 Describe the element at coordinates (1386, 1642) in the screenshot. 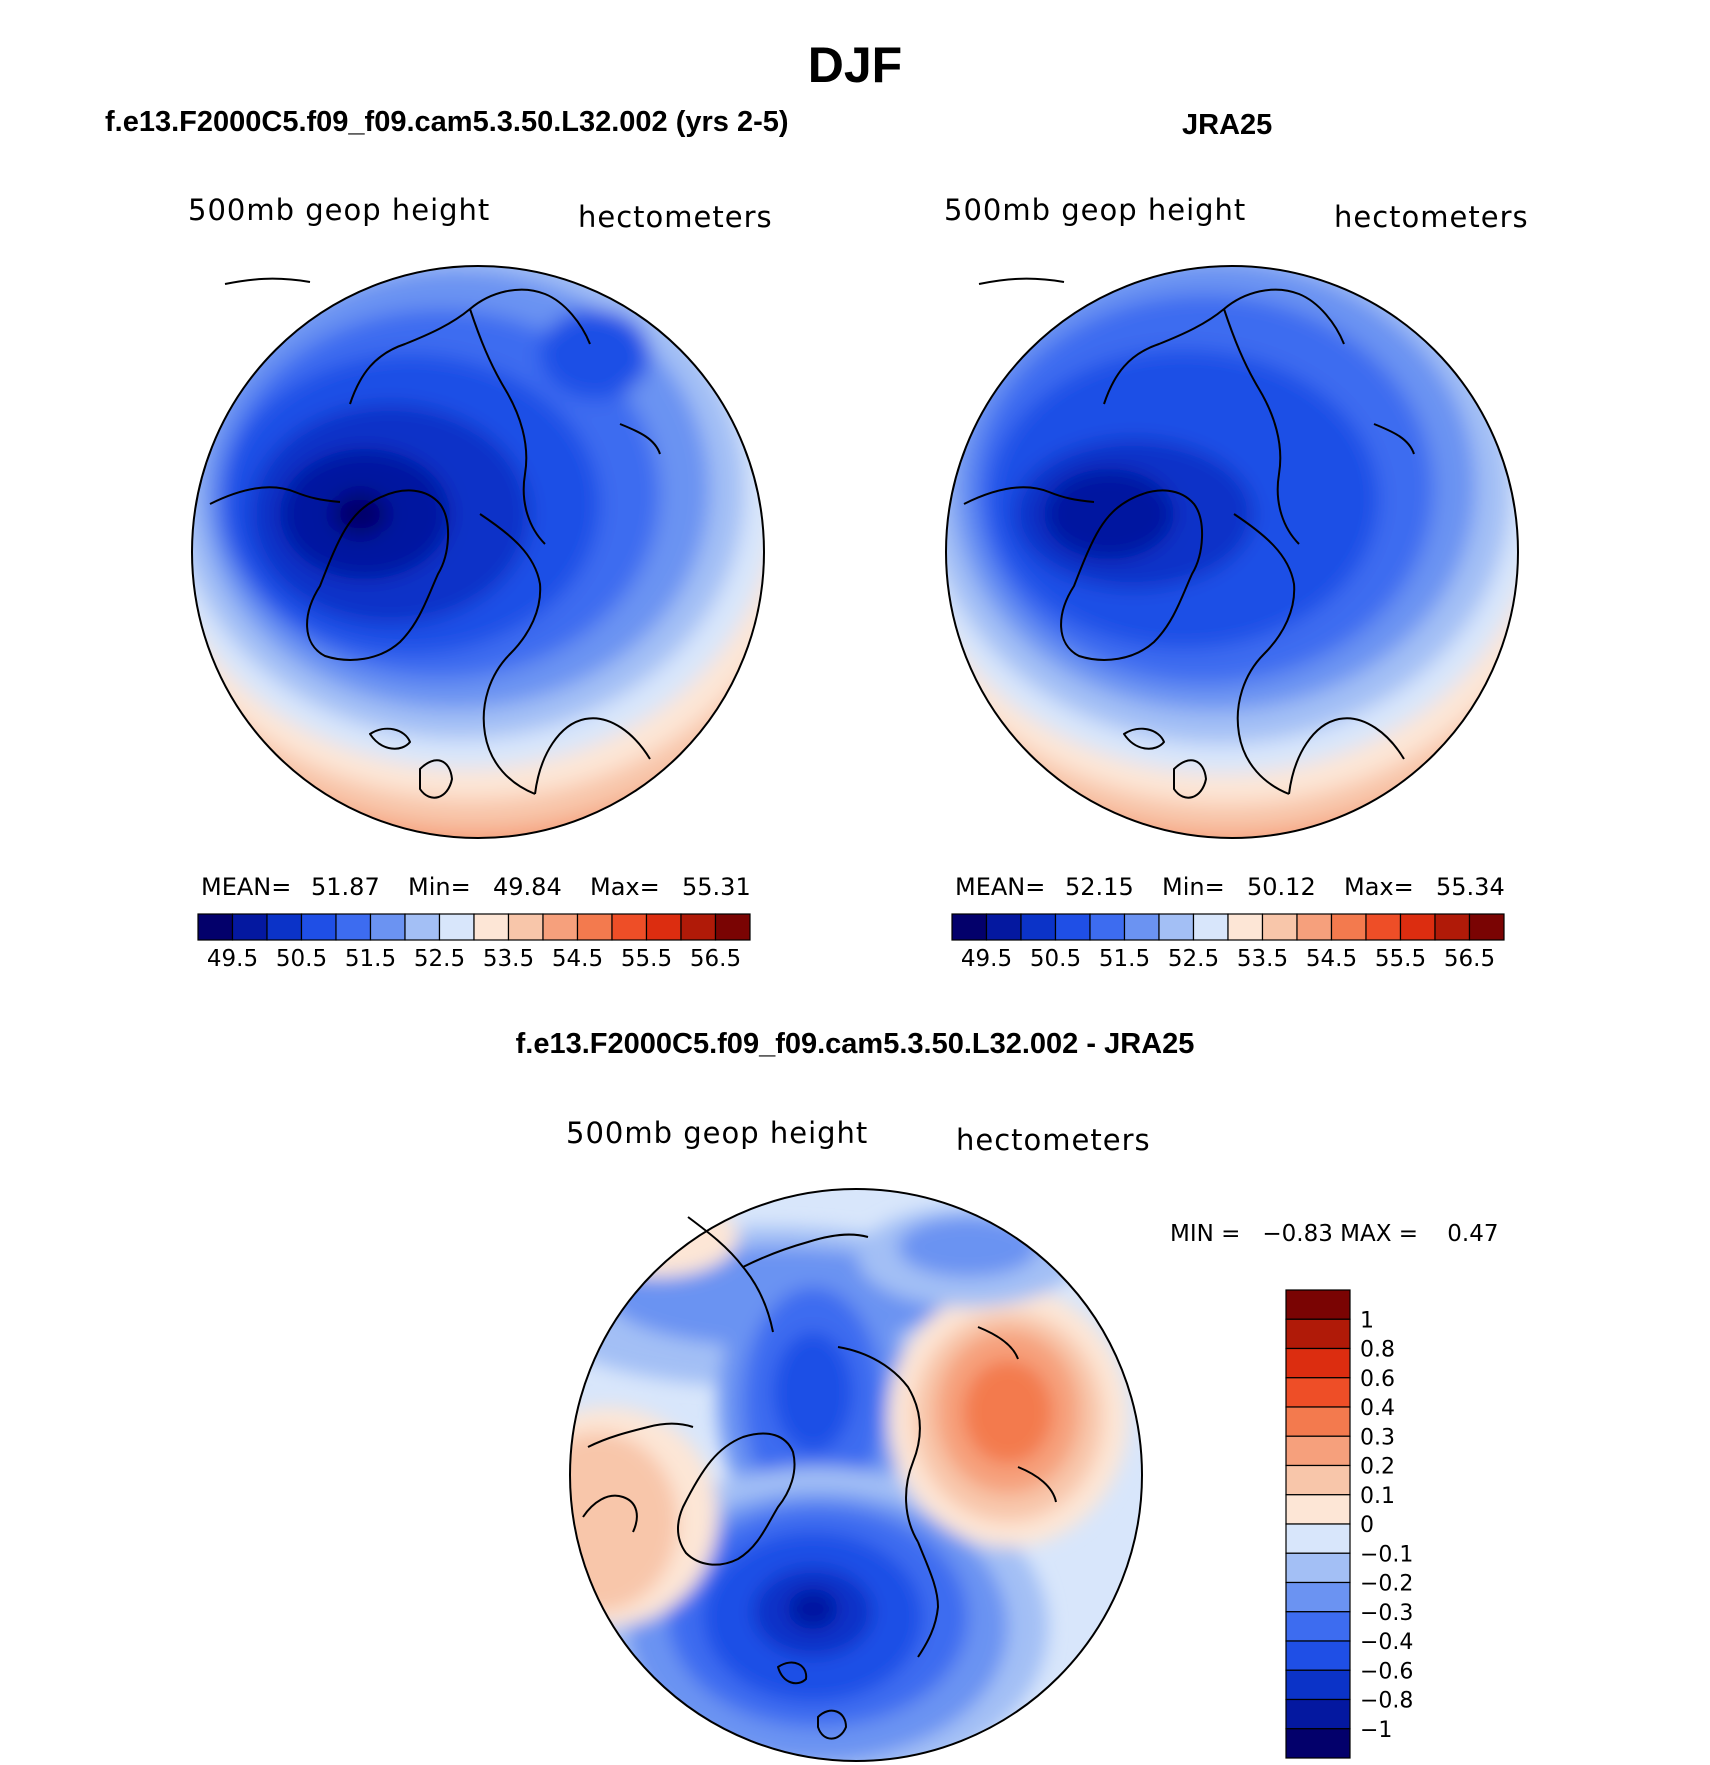

I see `diff-colorbar-tick-label: −0.4` at that location.